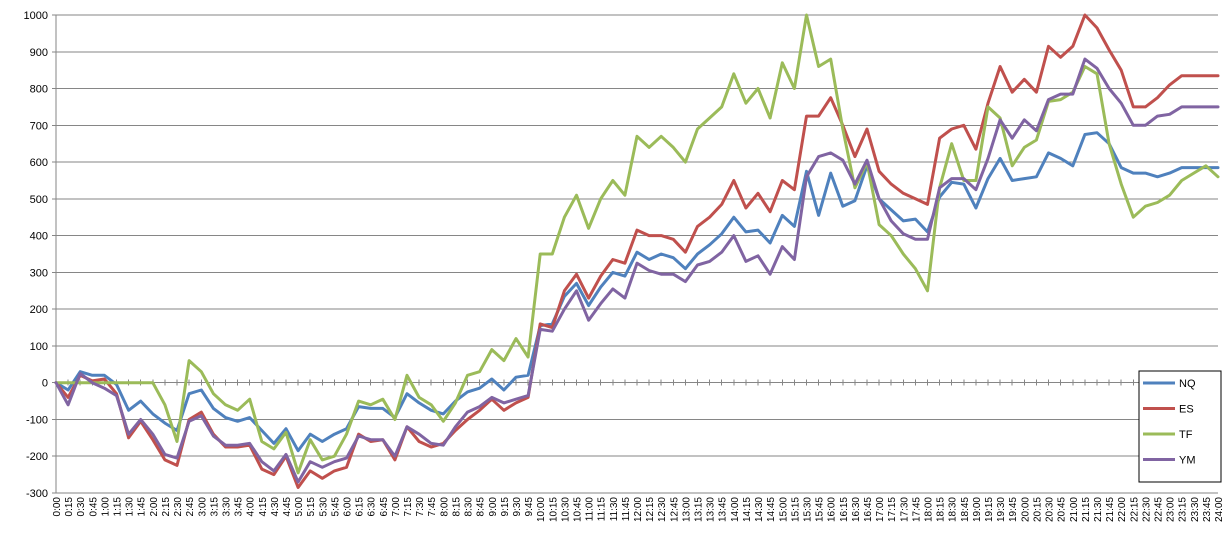  I want to click on x-tick-label: 7:15, so click(408, 507).